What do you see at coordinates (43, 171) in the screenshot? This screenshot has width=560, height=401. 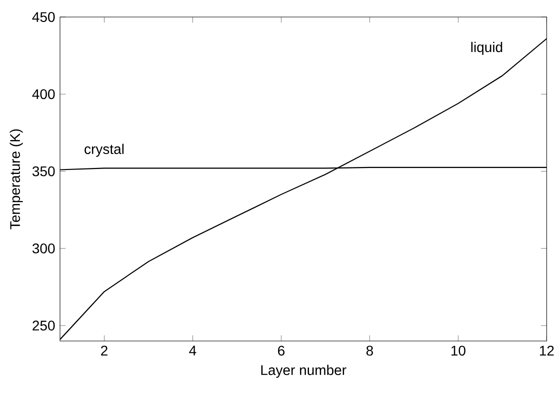 I see `y-tick-label: 350` at bounding box center [43, 171].